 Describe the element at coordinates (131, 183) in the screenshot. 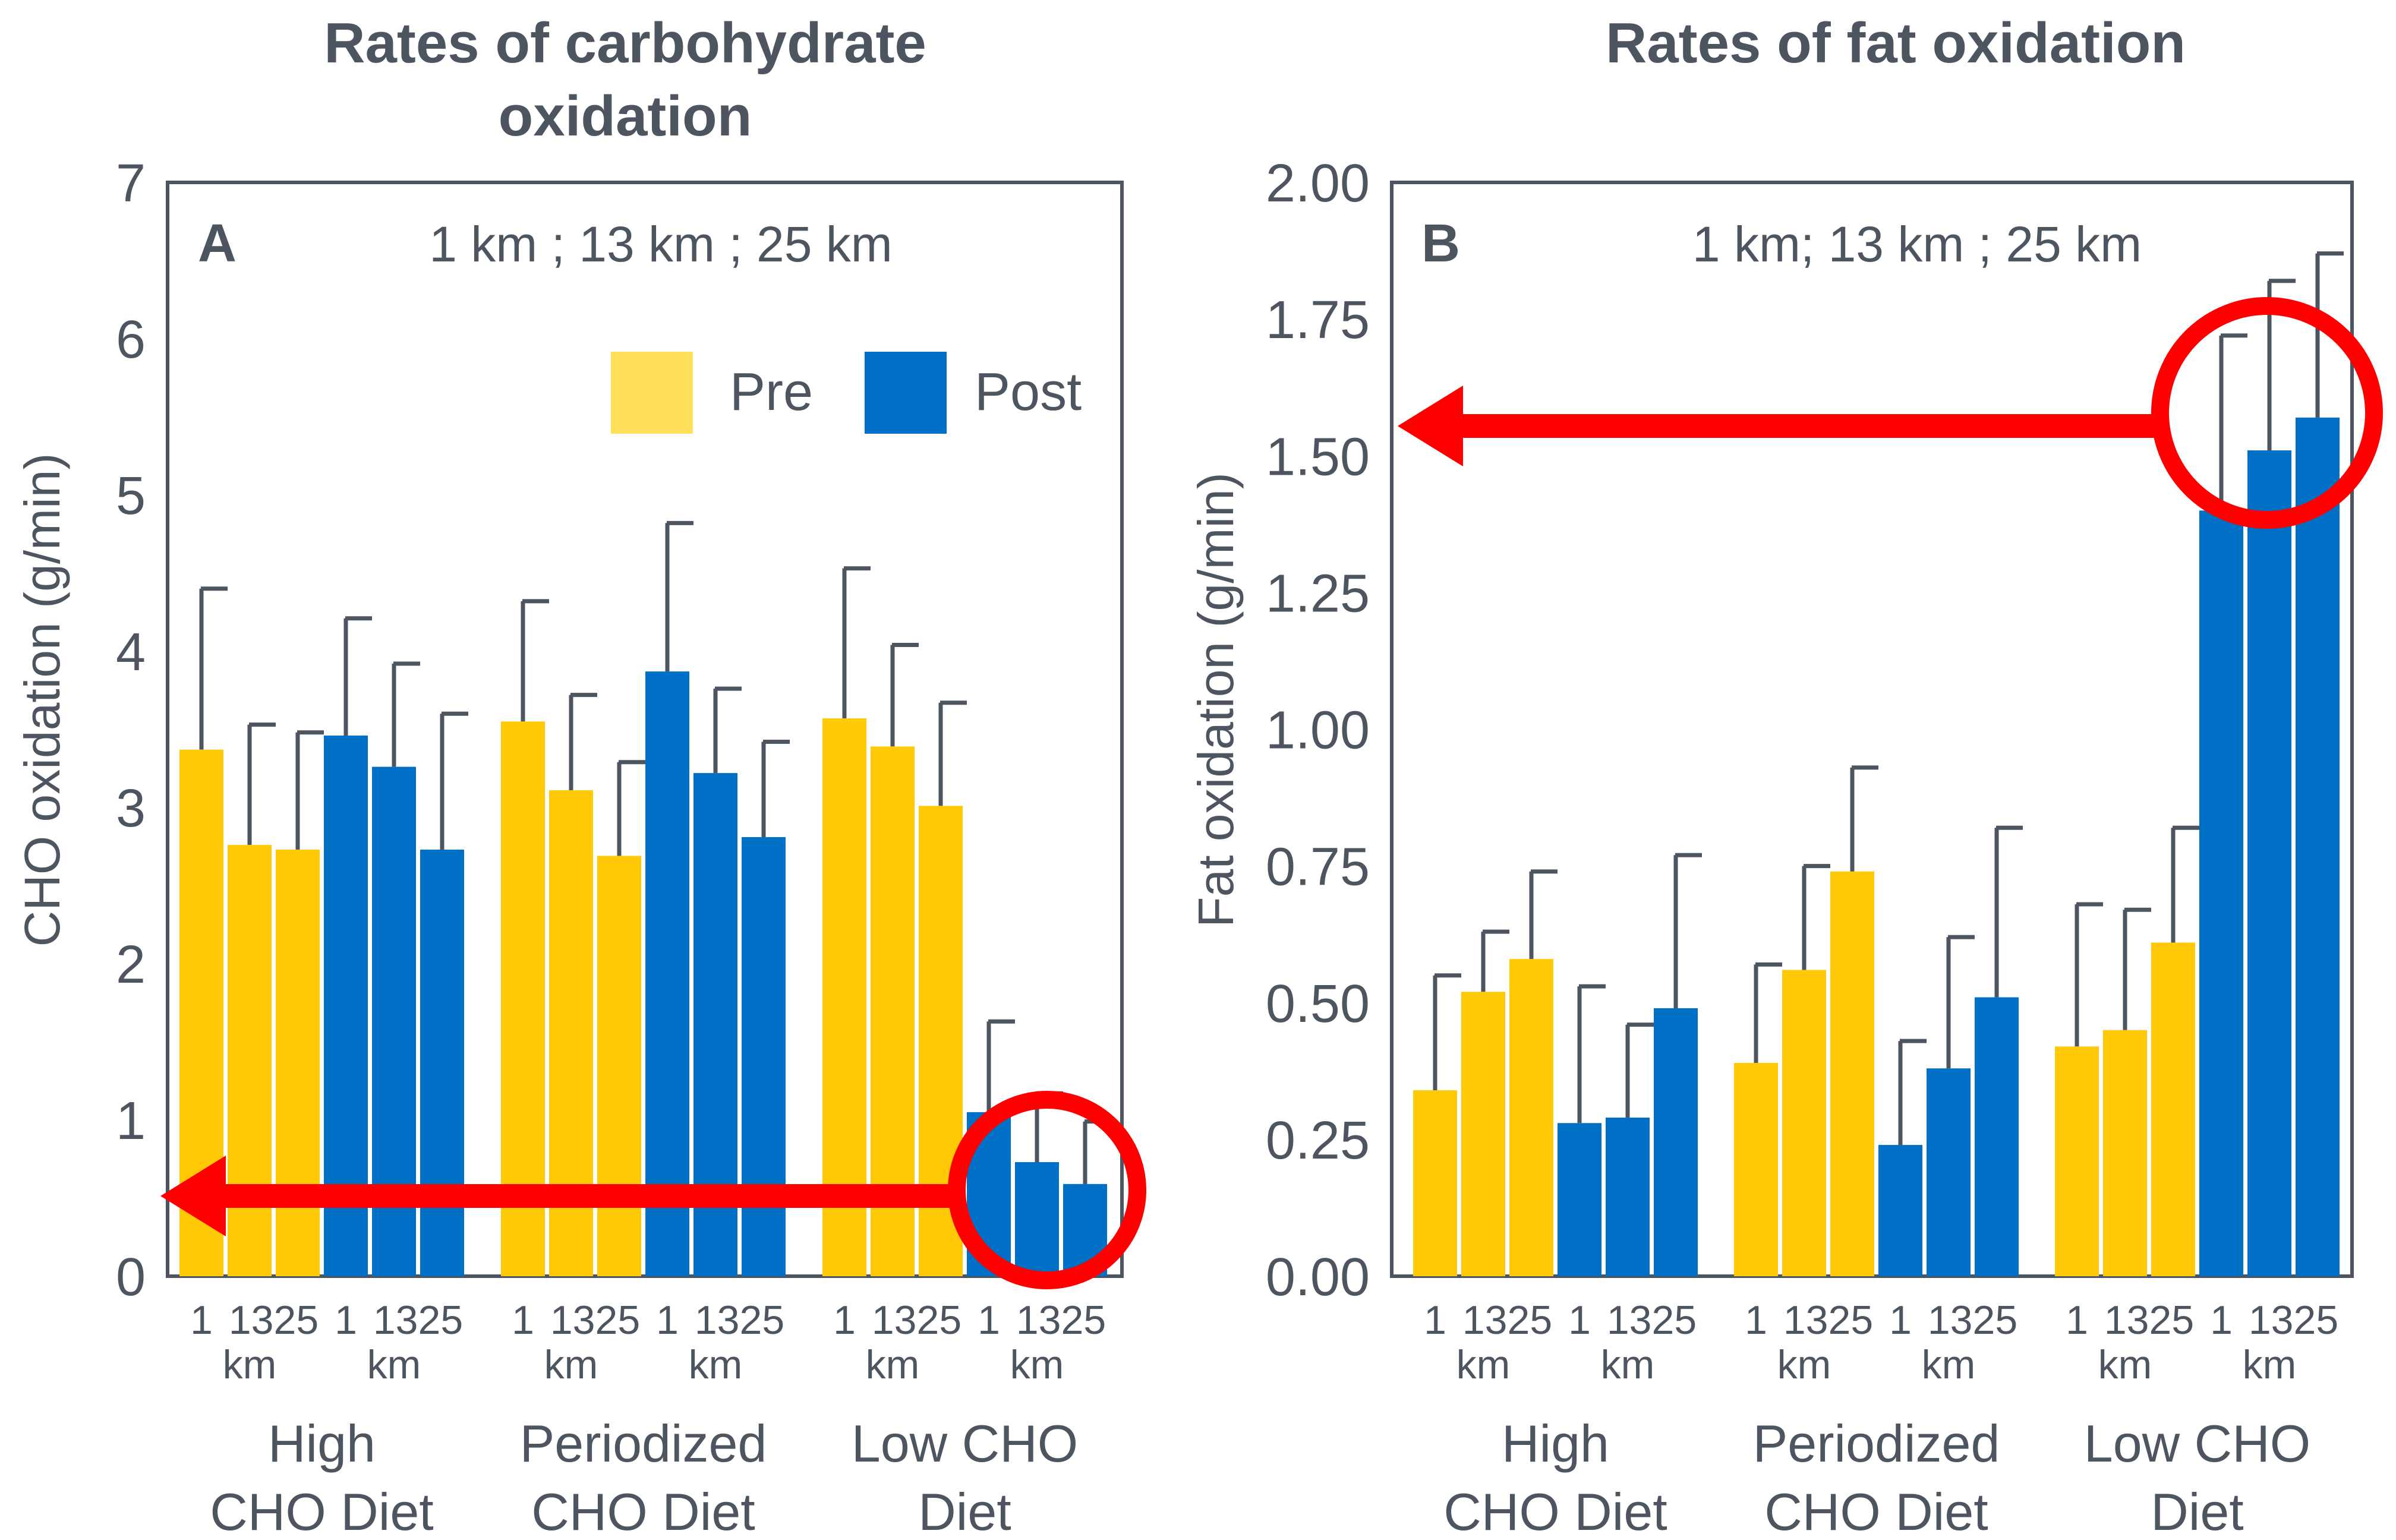

I see `y-tick-label: 7` at that location.